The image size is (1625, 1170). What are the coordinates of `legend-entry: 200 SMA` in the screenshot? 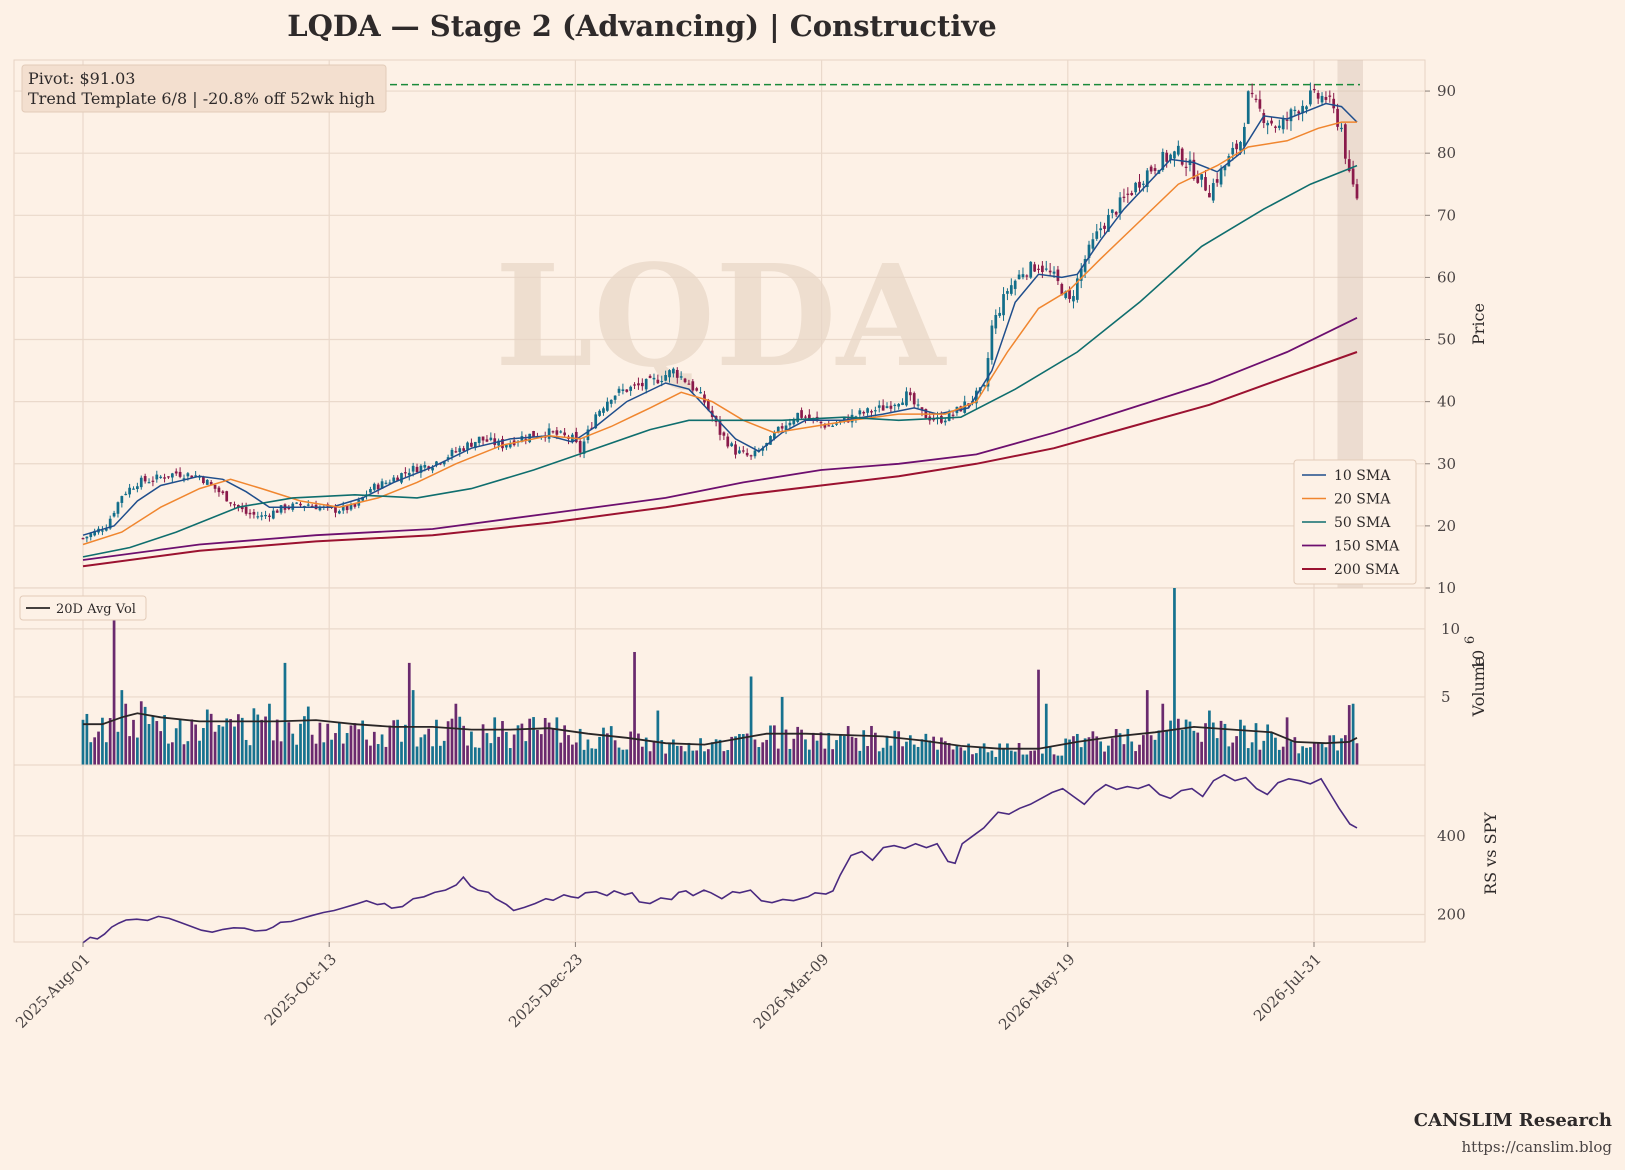 It's located at (1367, 570).